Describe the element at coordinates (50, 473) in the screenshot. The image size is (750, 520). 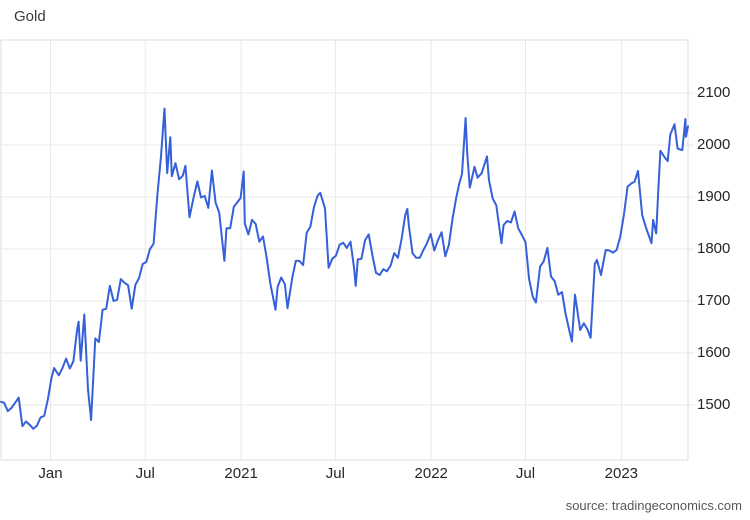
I see `x-axis-tick-label: Jan` at that location.